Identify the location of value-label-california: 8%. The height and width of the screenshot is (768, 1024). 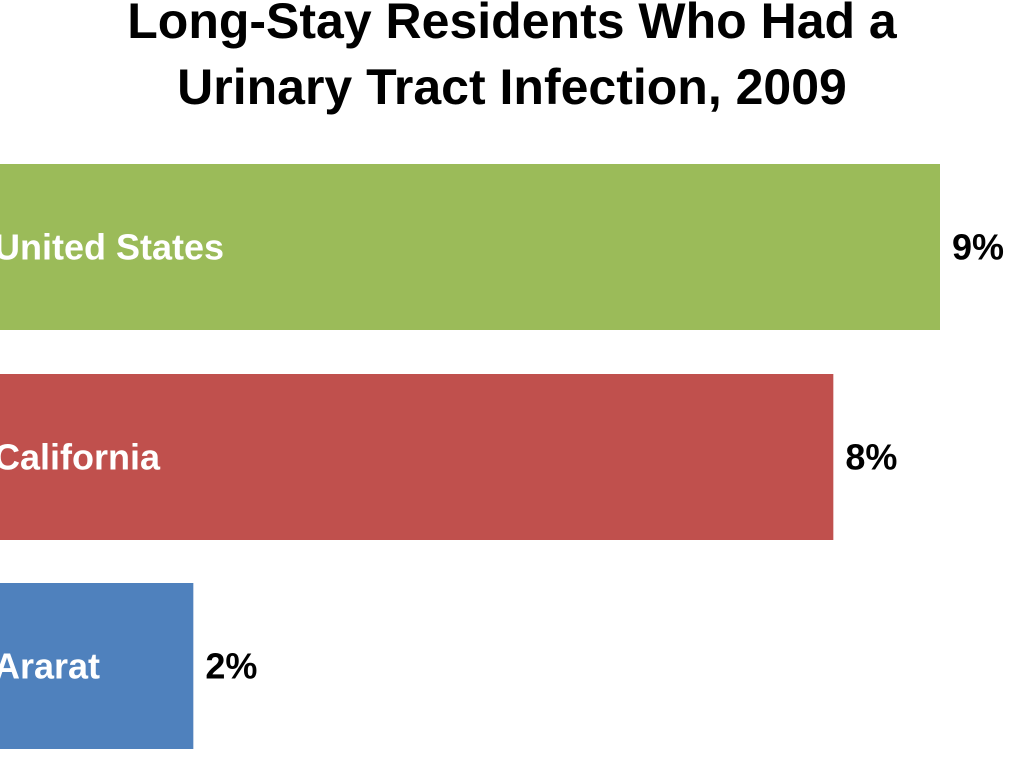
(871, 457).